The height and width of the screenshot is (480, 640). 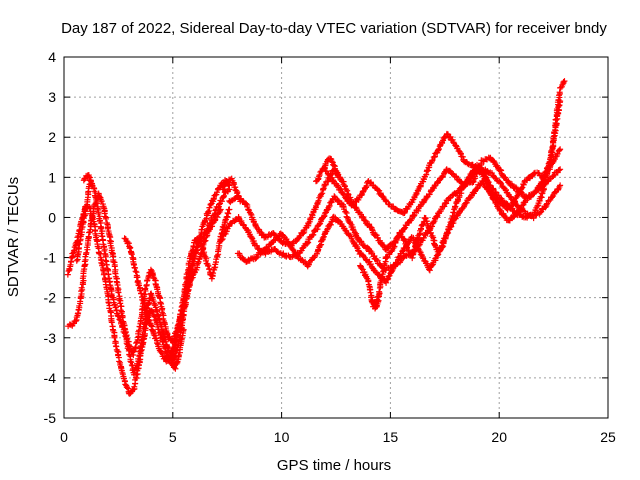 I want to click on x-tick-label: 0, so click(x=64, y=437).